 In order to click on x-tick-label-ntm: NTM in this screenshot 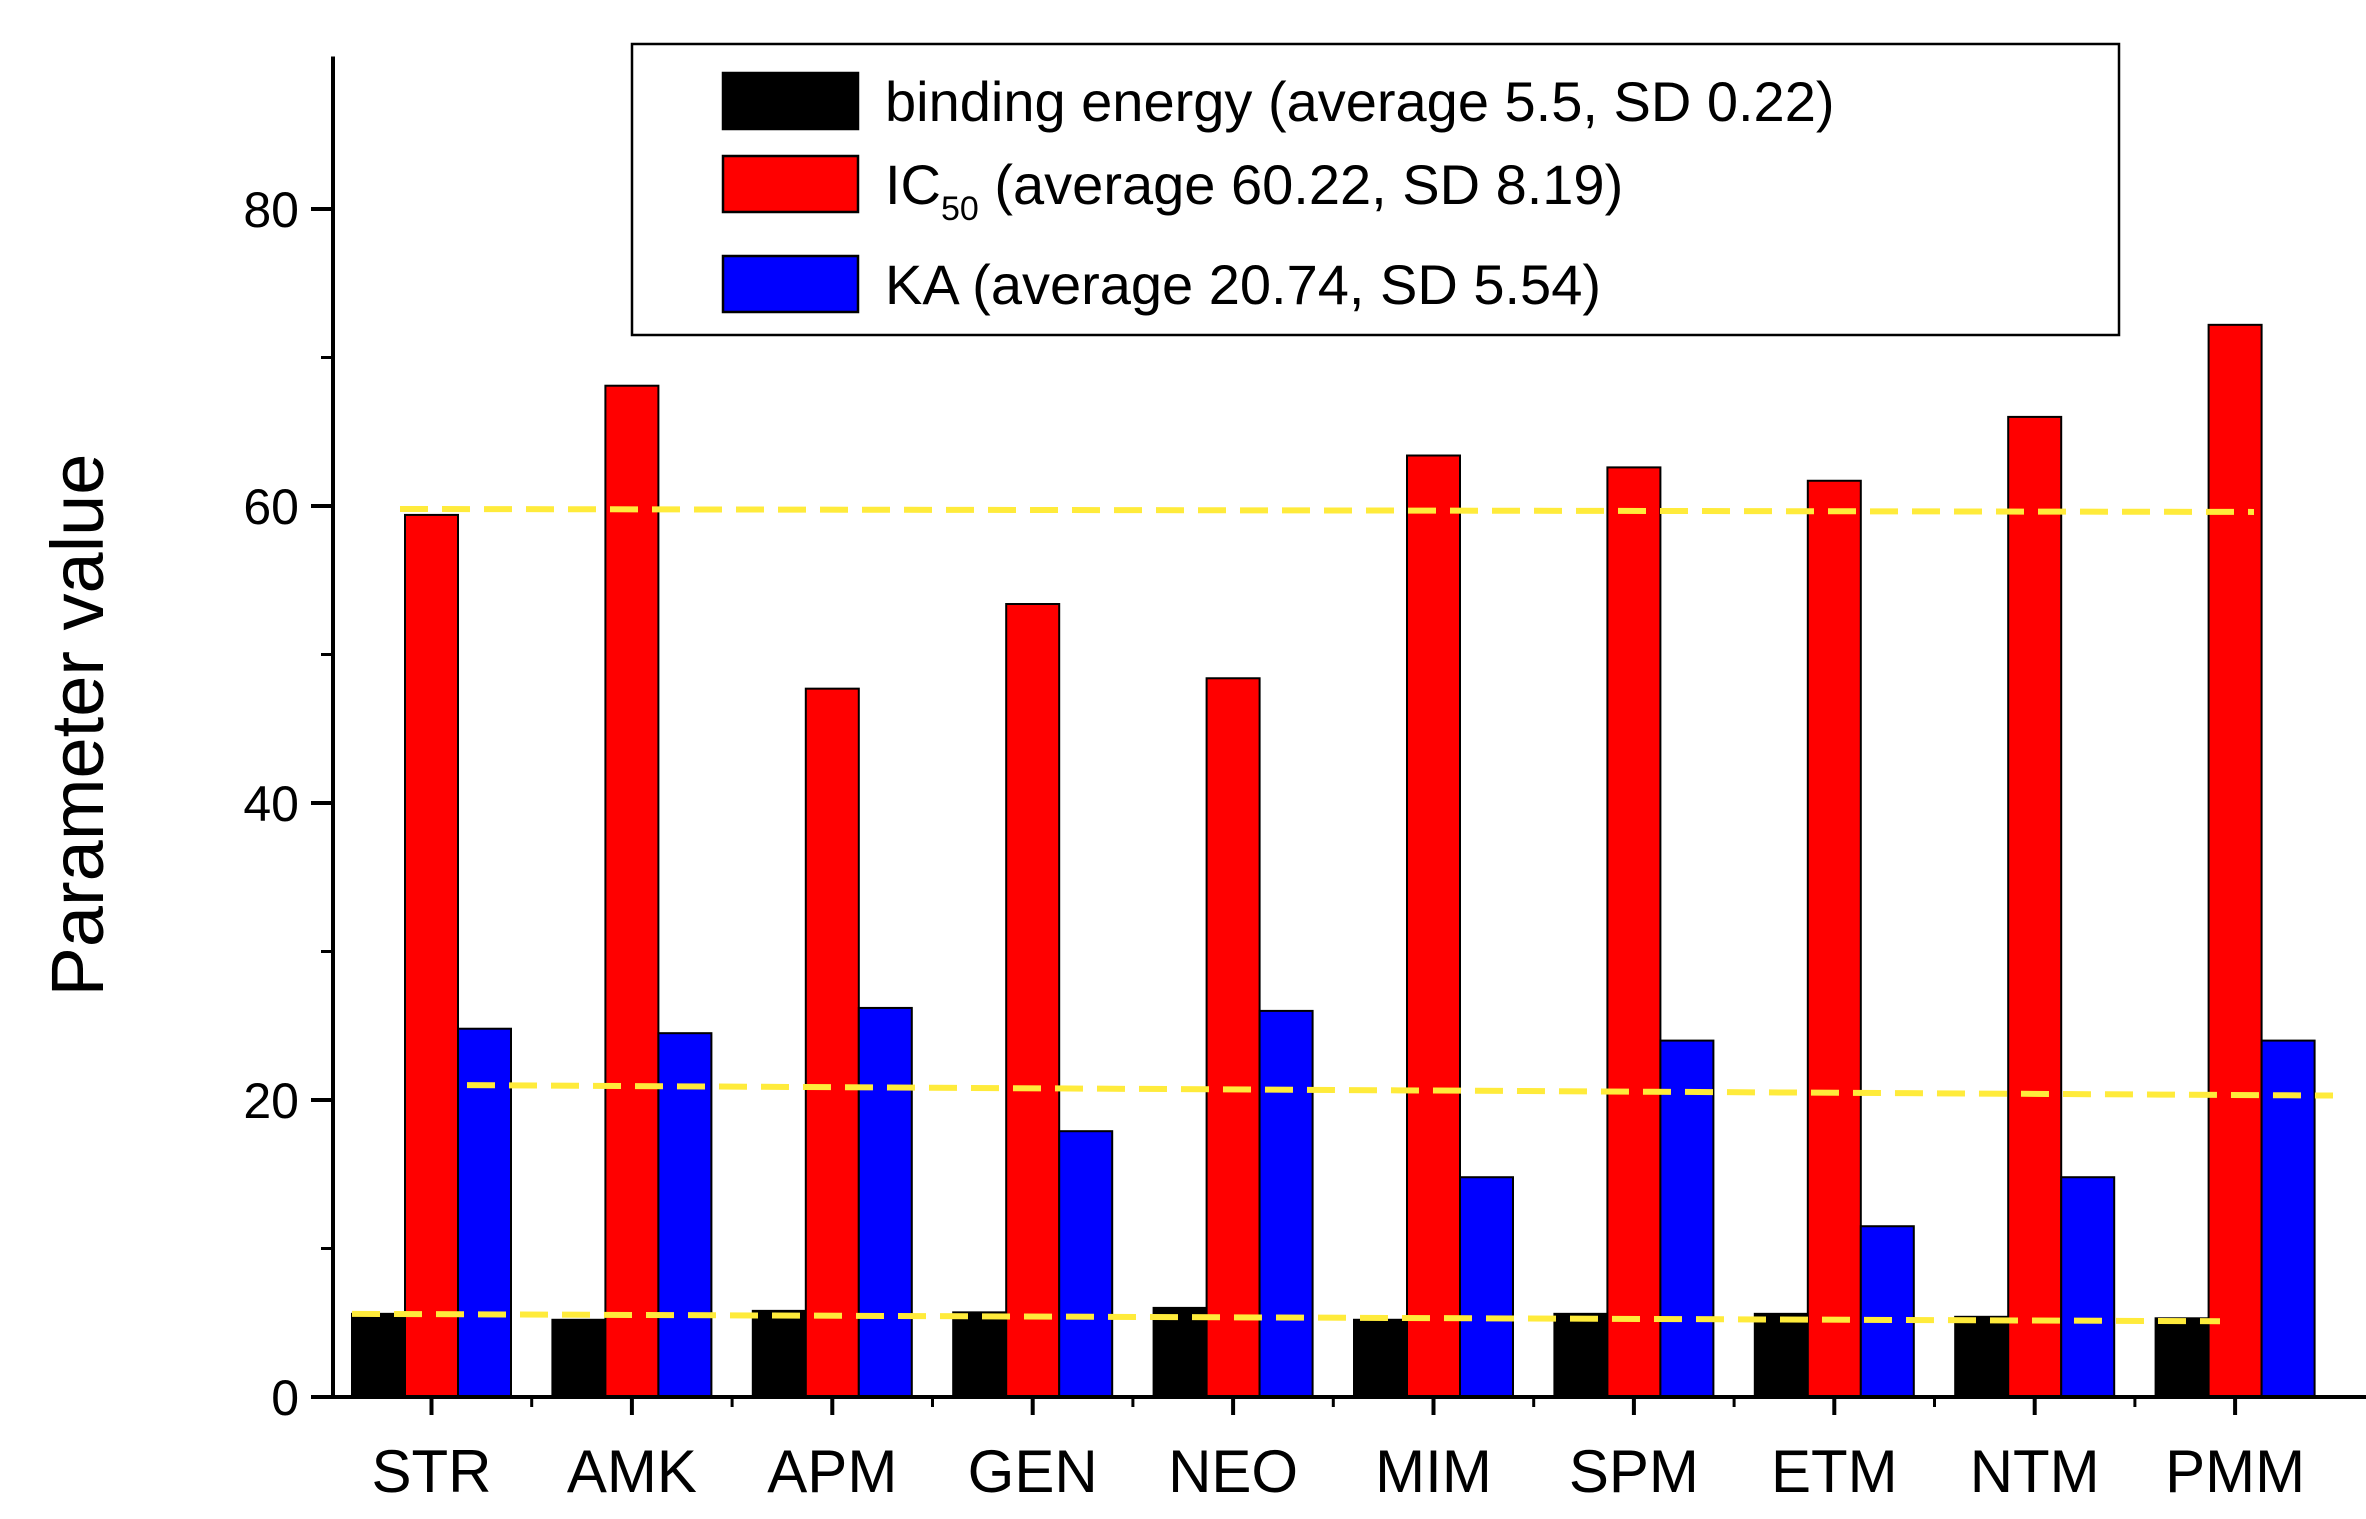, I will do `click(2035, 1471)`.